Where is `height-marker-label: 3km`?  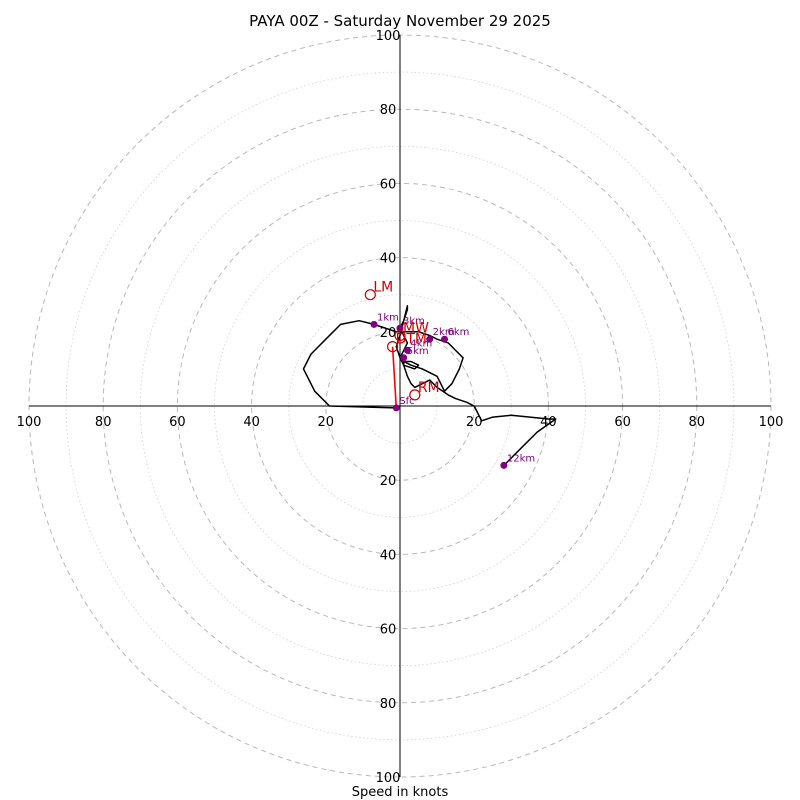 height-marker-label: 3km is located at coordinates (414, 321).